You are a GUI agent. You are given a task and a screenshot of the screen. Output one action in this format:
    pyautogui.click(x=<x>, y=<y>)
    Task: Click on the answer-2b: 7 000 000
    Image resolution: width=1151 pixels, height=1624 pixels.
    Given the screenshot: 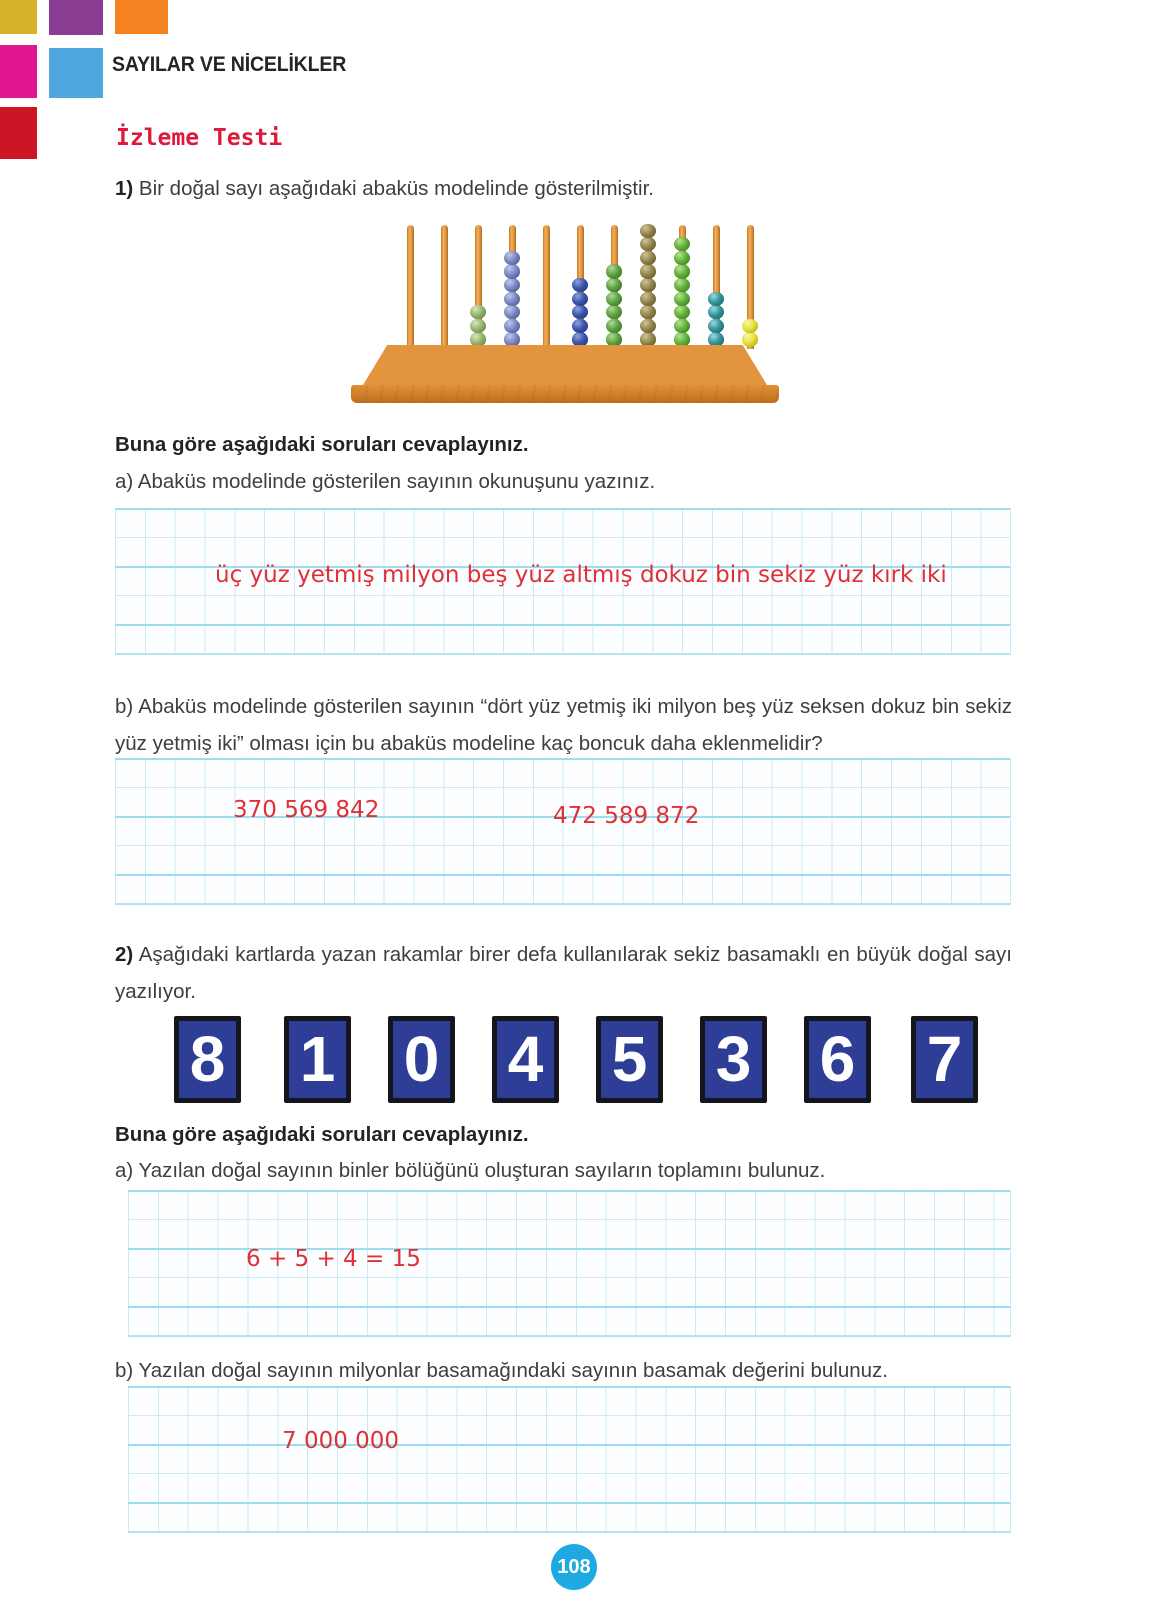 What is the action you would take?
    pyautogui.click(x=341, y=1441)
    